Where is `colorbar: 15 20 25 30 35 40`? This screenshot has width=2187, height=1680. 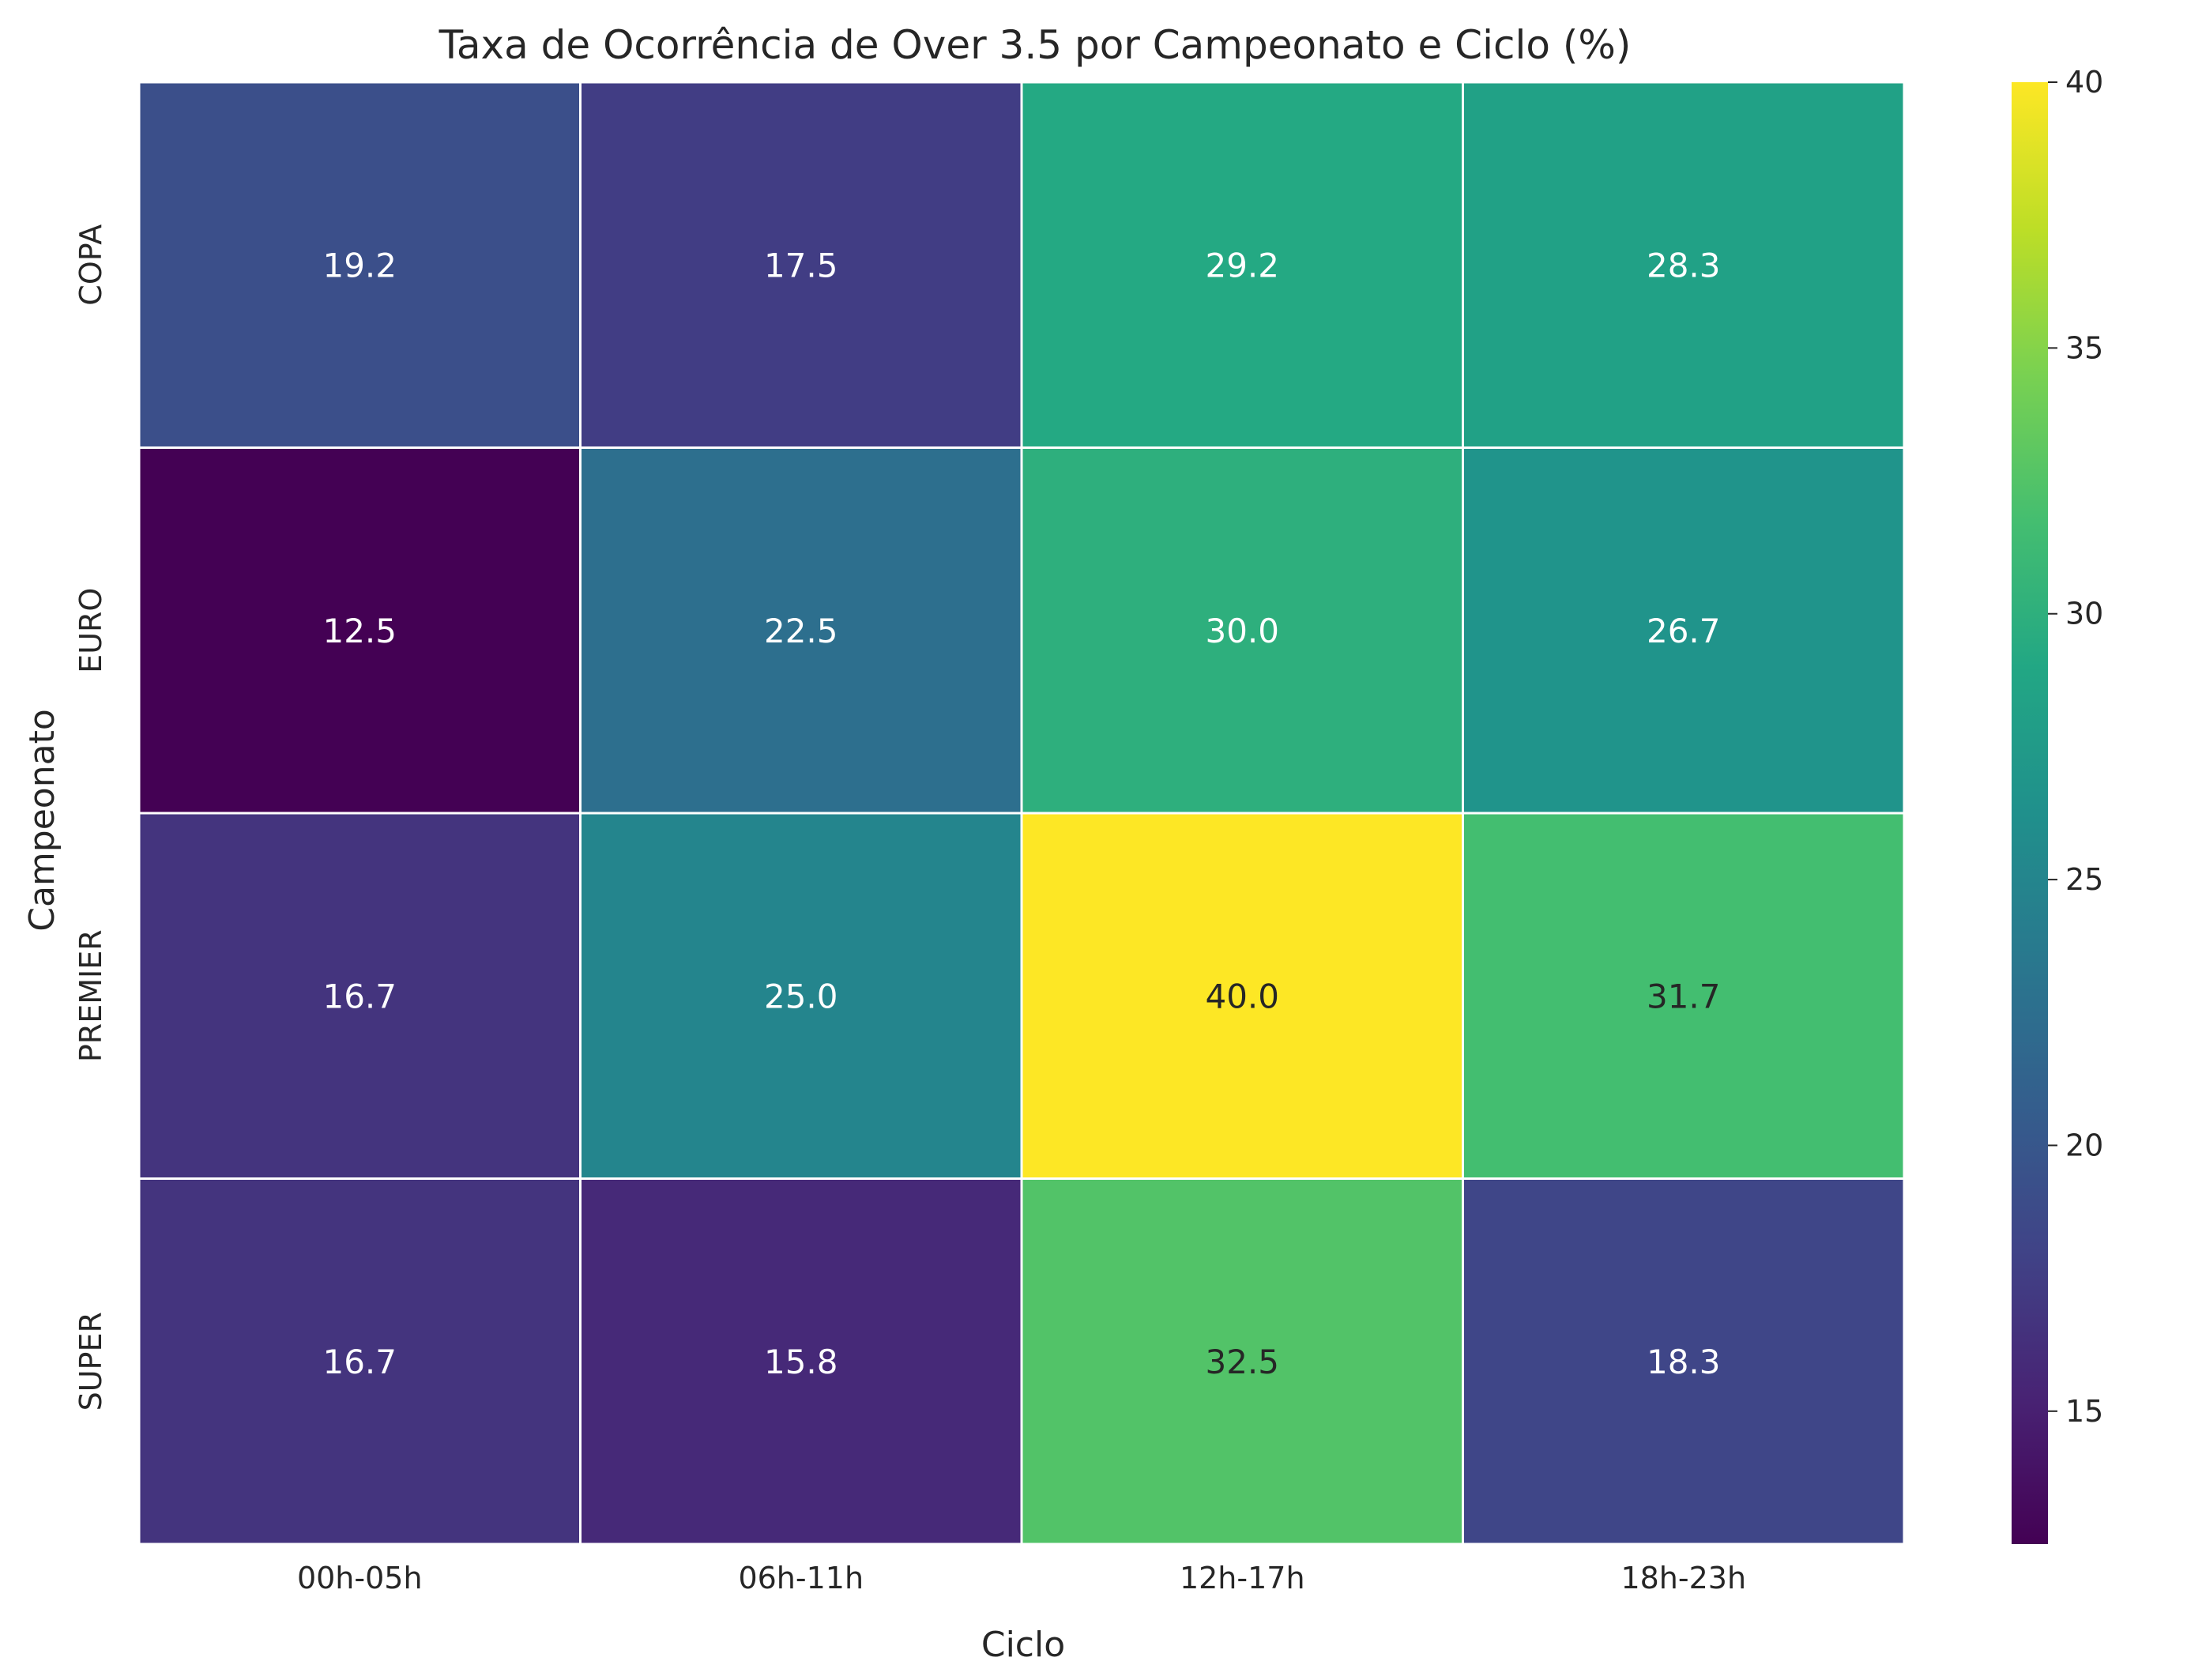
colorbar: 15 20 25 30 35 40 is located at coordinates (2057, 804).